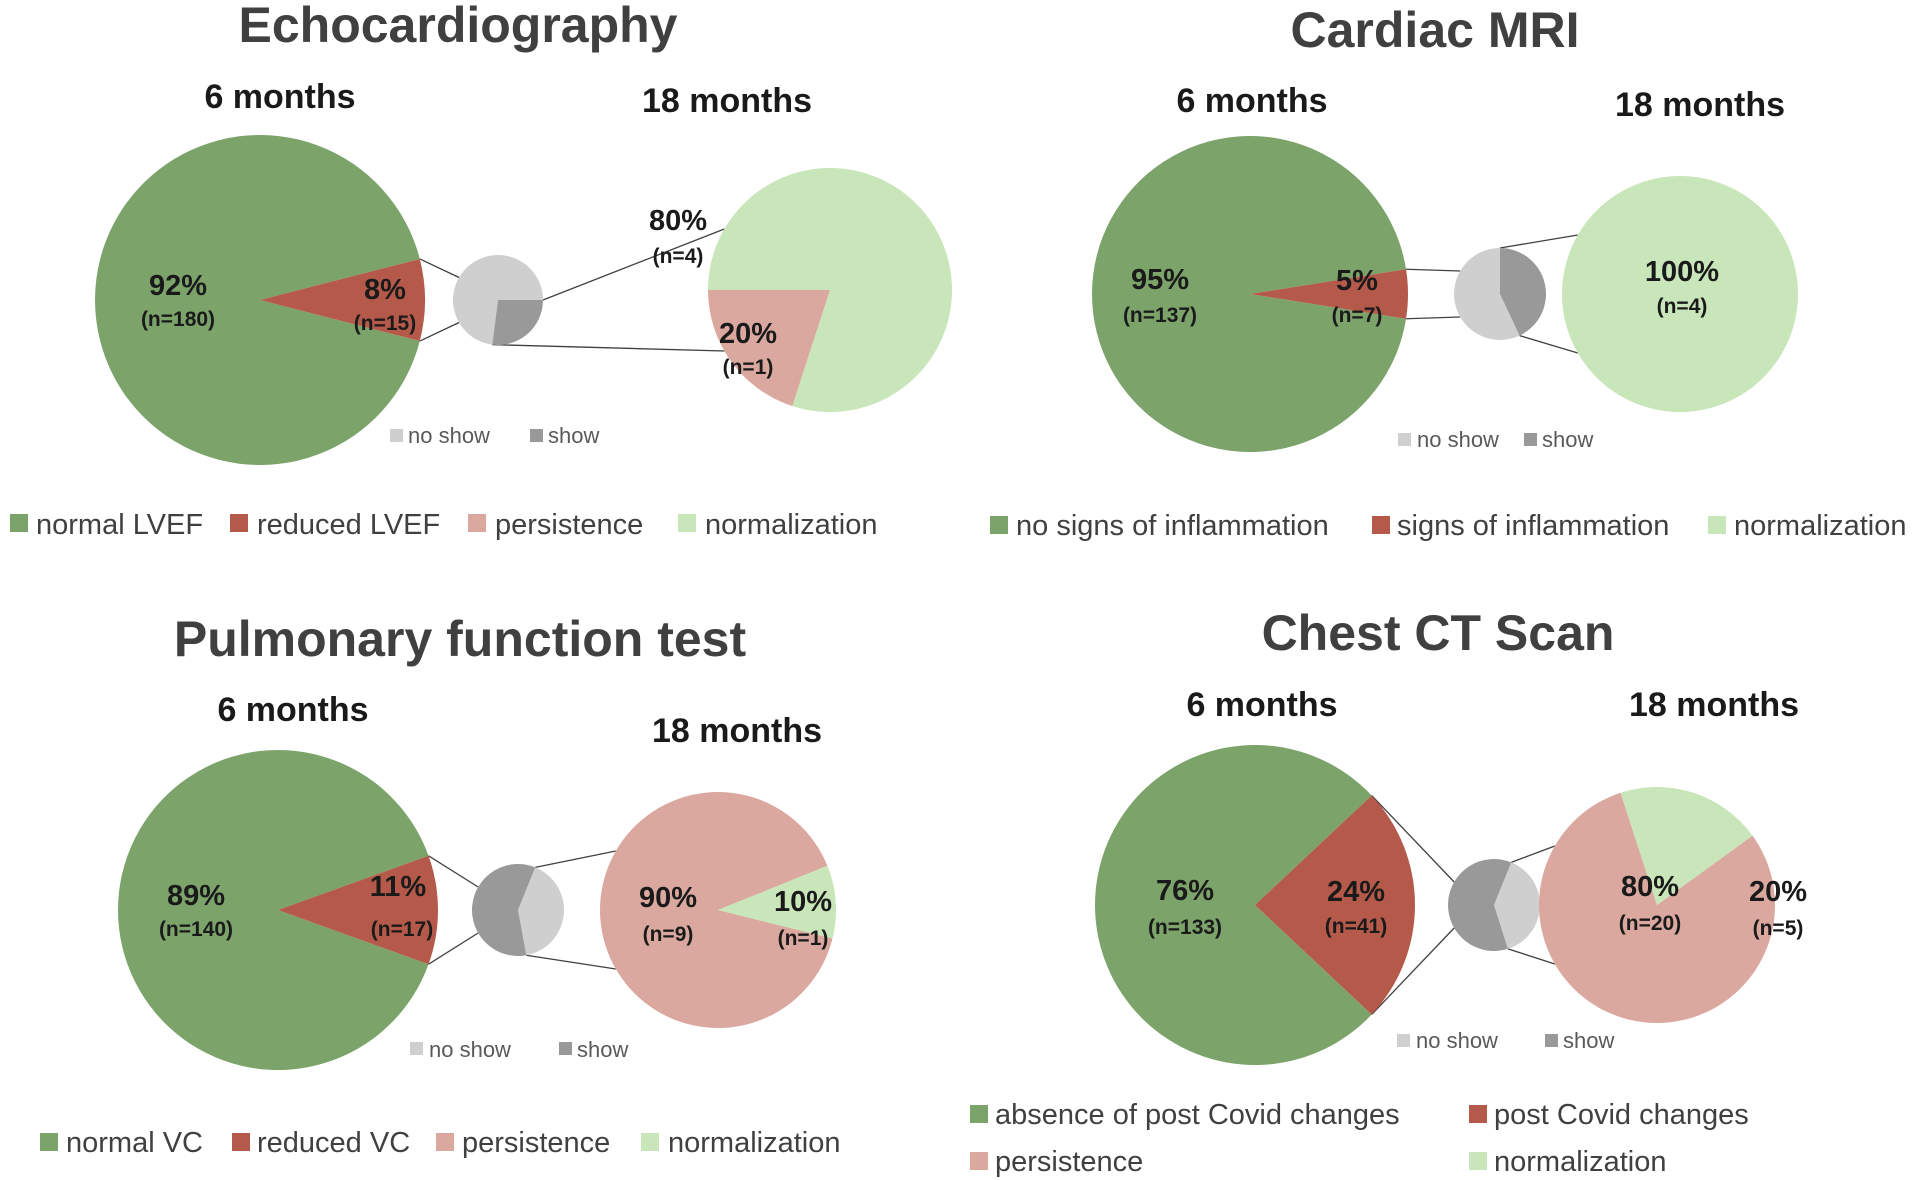  Describe the element at coordinates (1233, 905) in the screenshot. I see `main-slice-absence-of-post-covid-changes` at that location.